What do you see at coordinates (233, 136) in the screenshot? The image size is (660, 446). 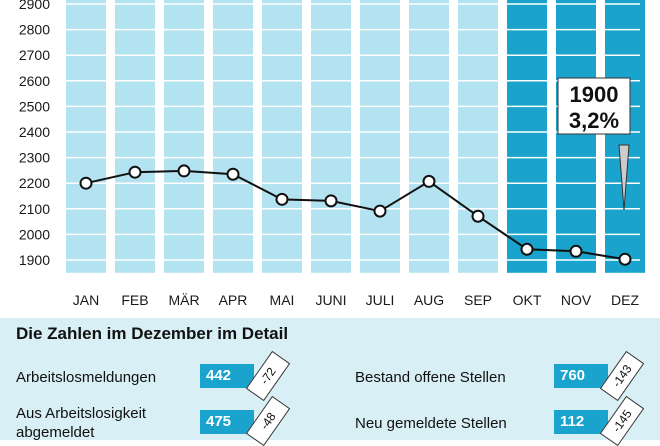 I see `column-apr` at bounding box center [233, 136].